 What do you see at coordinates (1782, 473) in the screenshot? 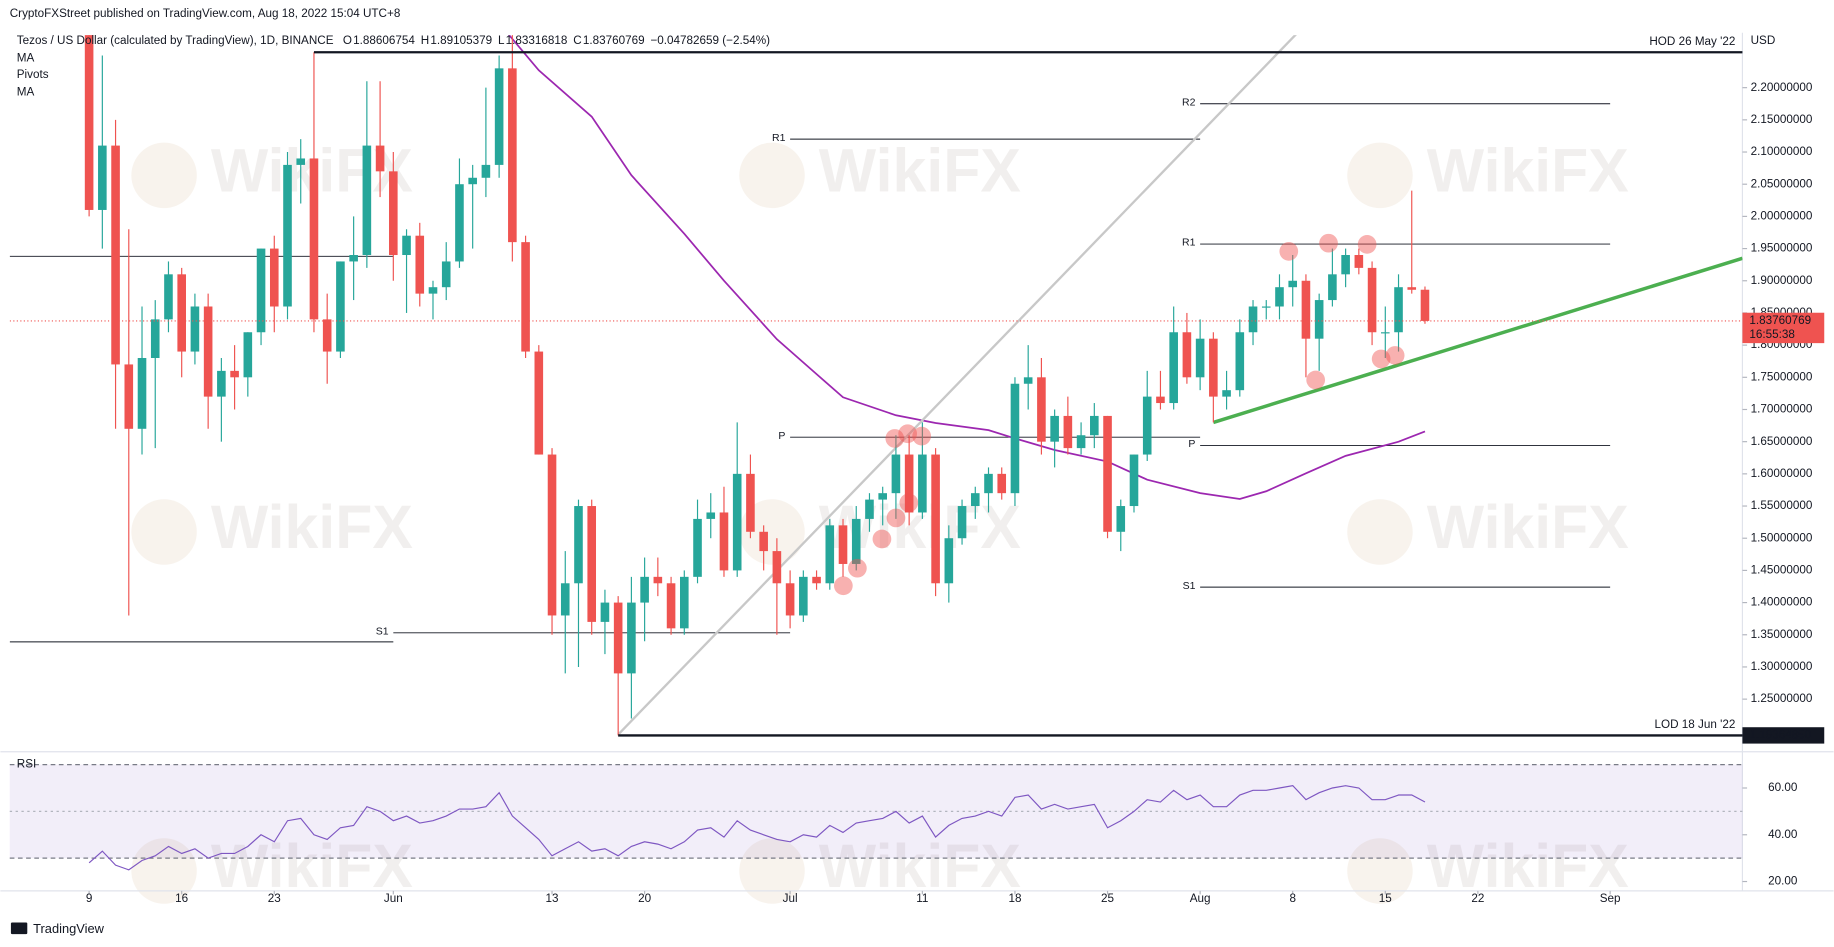
I see `y-tick-label: 1.60000000` at bounding box center [1782, 473].